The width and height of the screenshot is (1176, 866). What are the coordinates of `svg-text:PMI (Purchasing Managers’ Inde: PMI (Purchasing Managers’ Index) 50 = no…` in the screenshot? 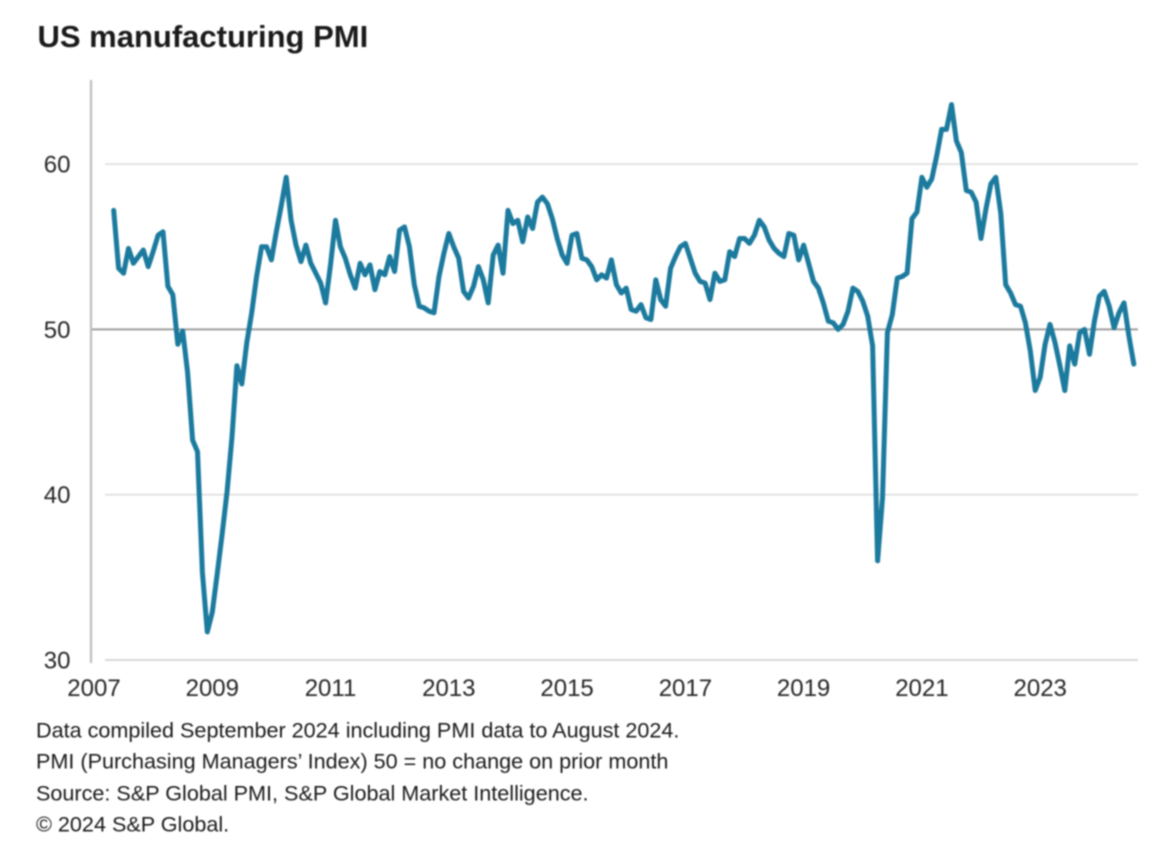 It's located at (352, 761).